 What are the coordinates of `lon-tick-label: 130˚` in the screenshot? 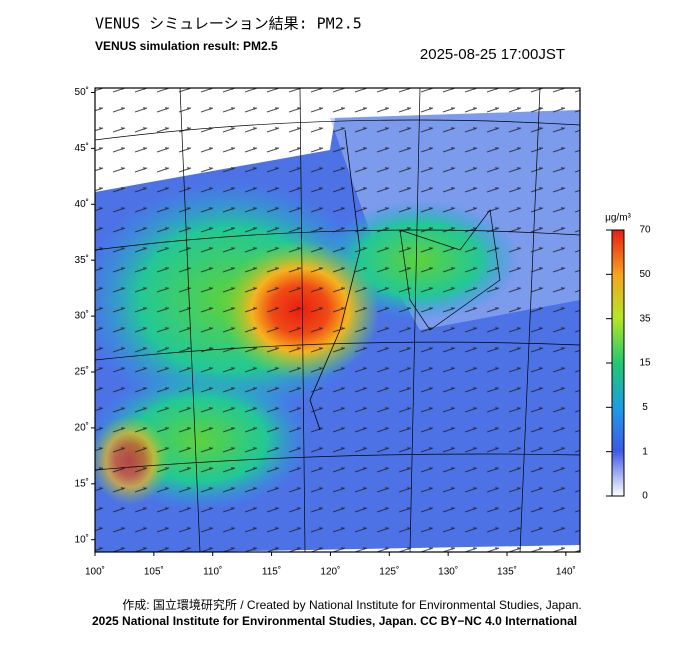 It's located at (448, 572).